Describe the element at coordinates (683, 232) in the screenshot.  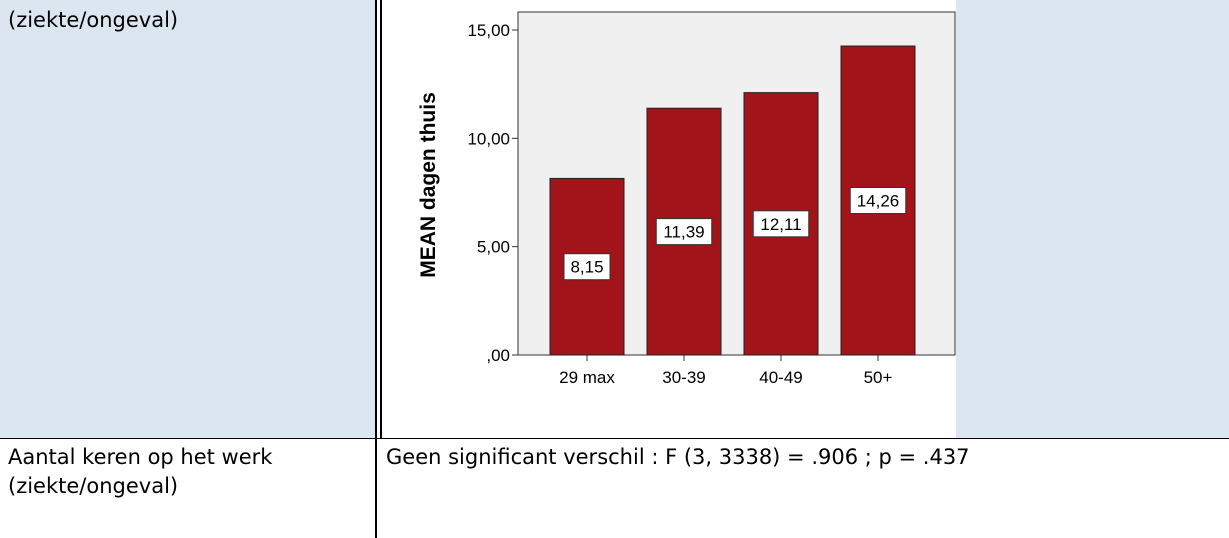
I see `data-label: 11,39` at that location.